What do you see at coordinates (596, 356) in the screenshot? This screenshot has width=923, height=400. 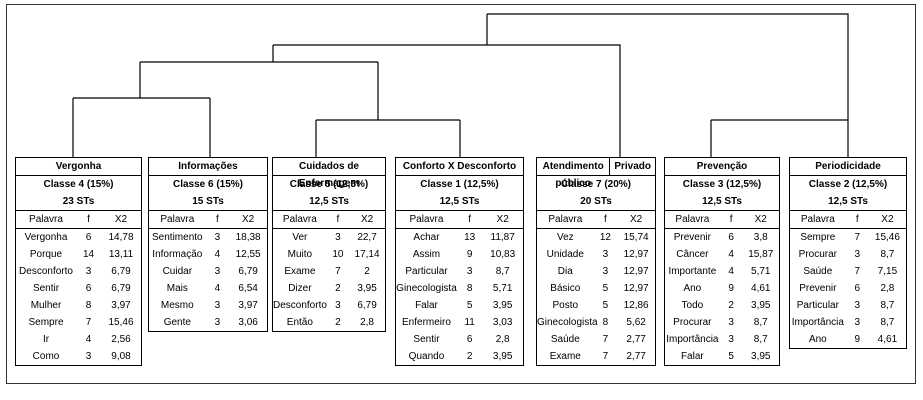 I see `table-row: Exame 7 2,77` at bounding box center [596, 356].